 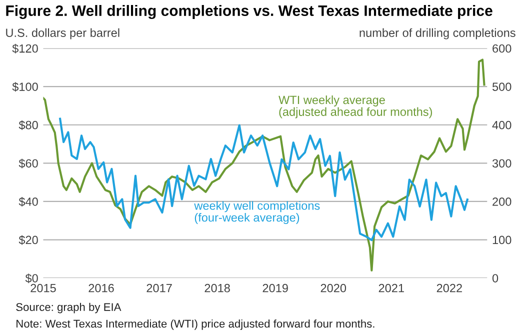 I want to click on series-label: weekly well completions (four-week average), so click(x=257, y=212).